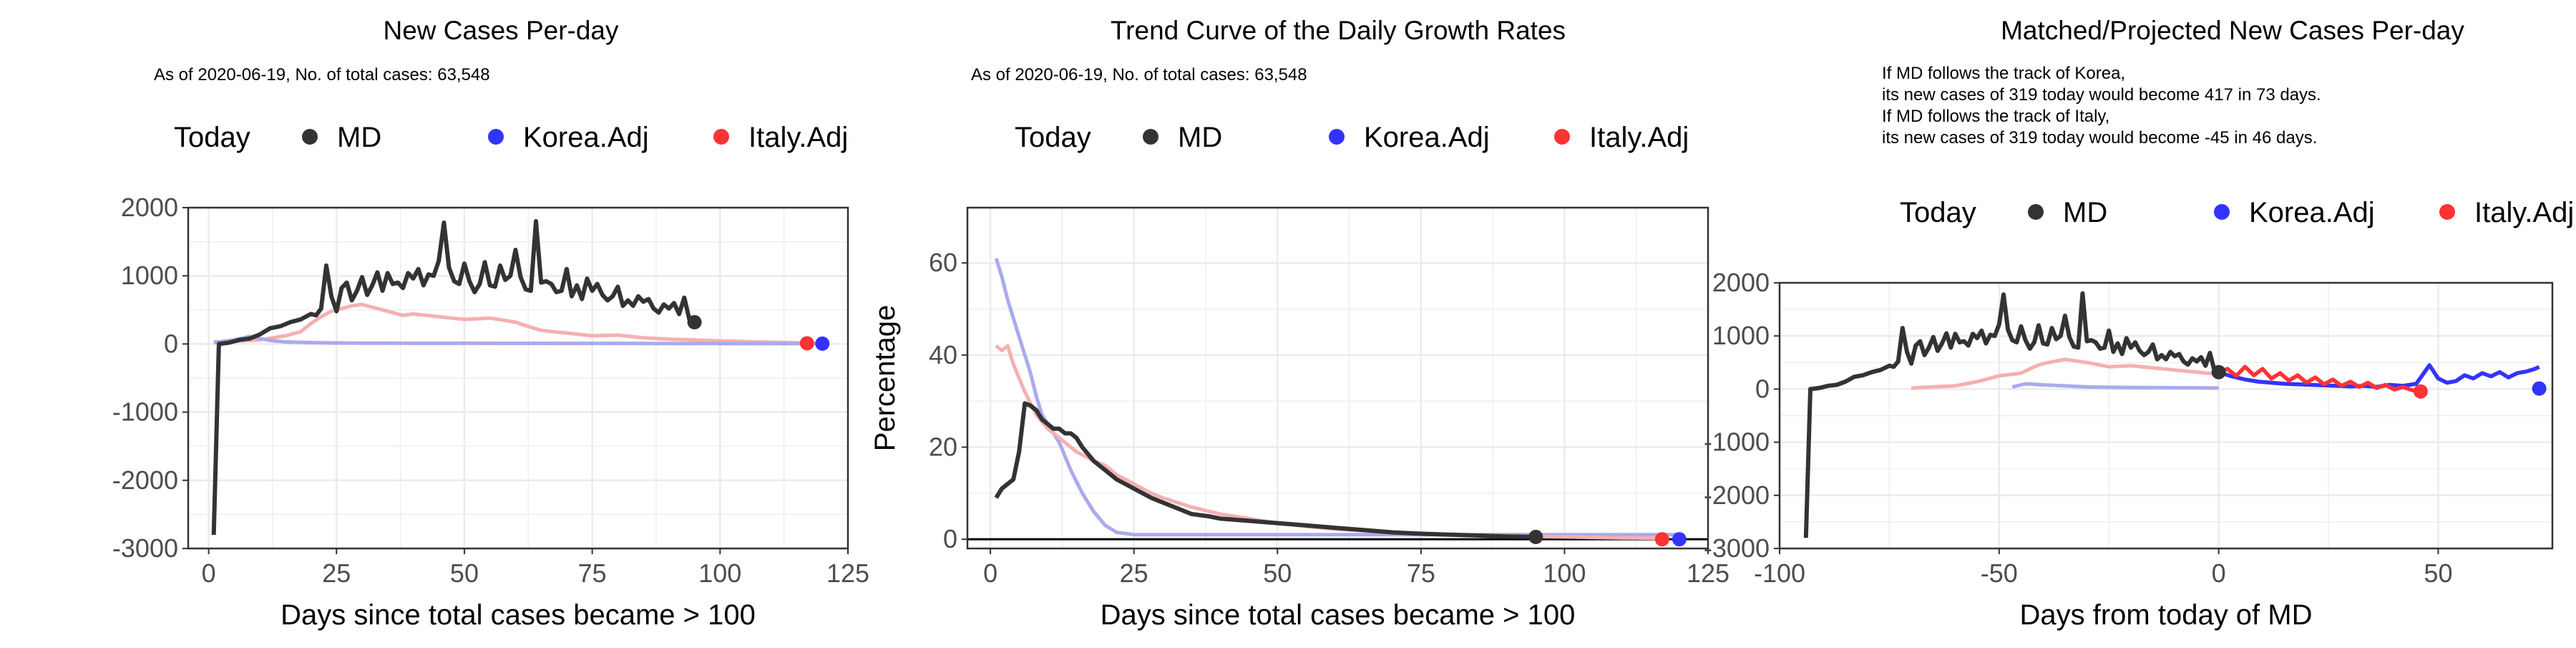 The width and height of the screenshot is (2576, 648). I want to click on y-tick-label: 20, so click(943, 446).